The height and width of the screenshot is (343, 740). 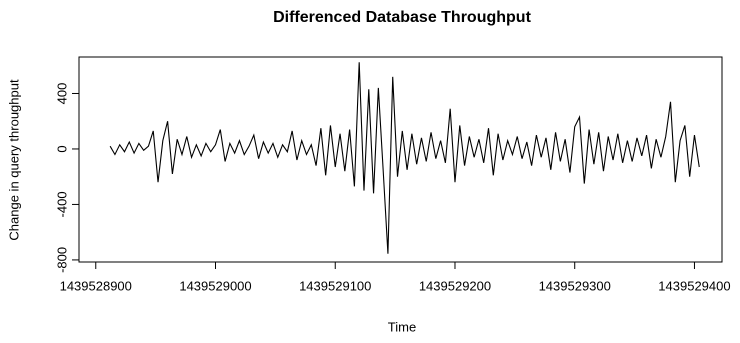 What do you see at coordinates (61, 260) in the screenshot?
I see `y-tick-label: -800` at bounding box center [61, 260].